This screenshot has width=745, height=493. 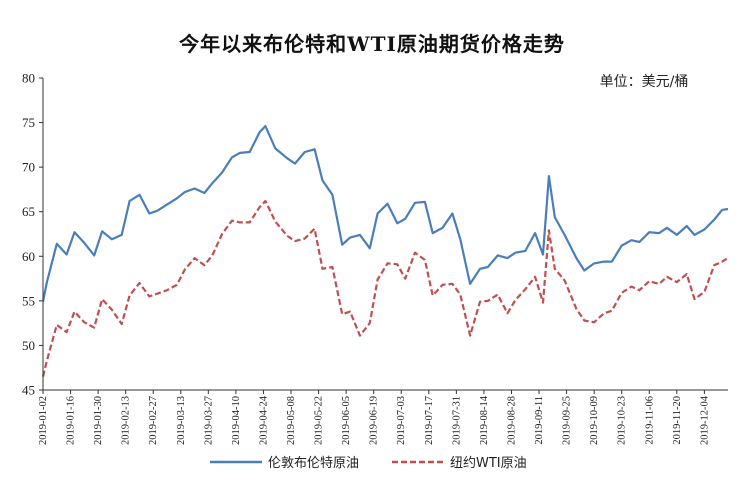 I want to click on x-tick-label: 2019-10-09, so click(x=594, y=420).